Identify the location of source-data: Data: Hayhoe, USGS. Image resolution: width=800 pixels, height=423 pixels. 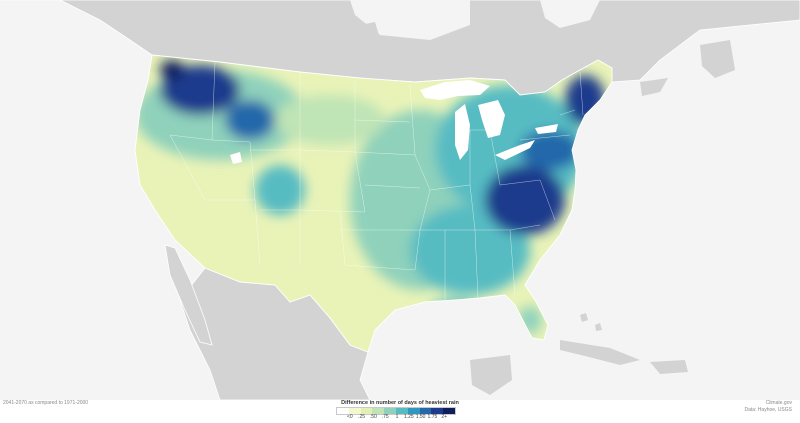
(768, 410).